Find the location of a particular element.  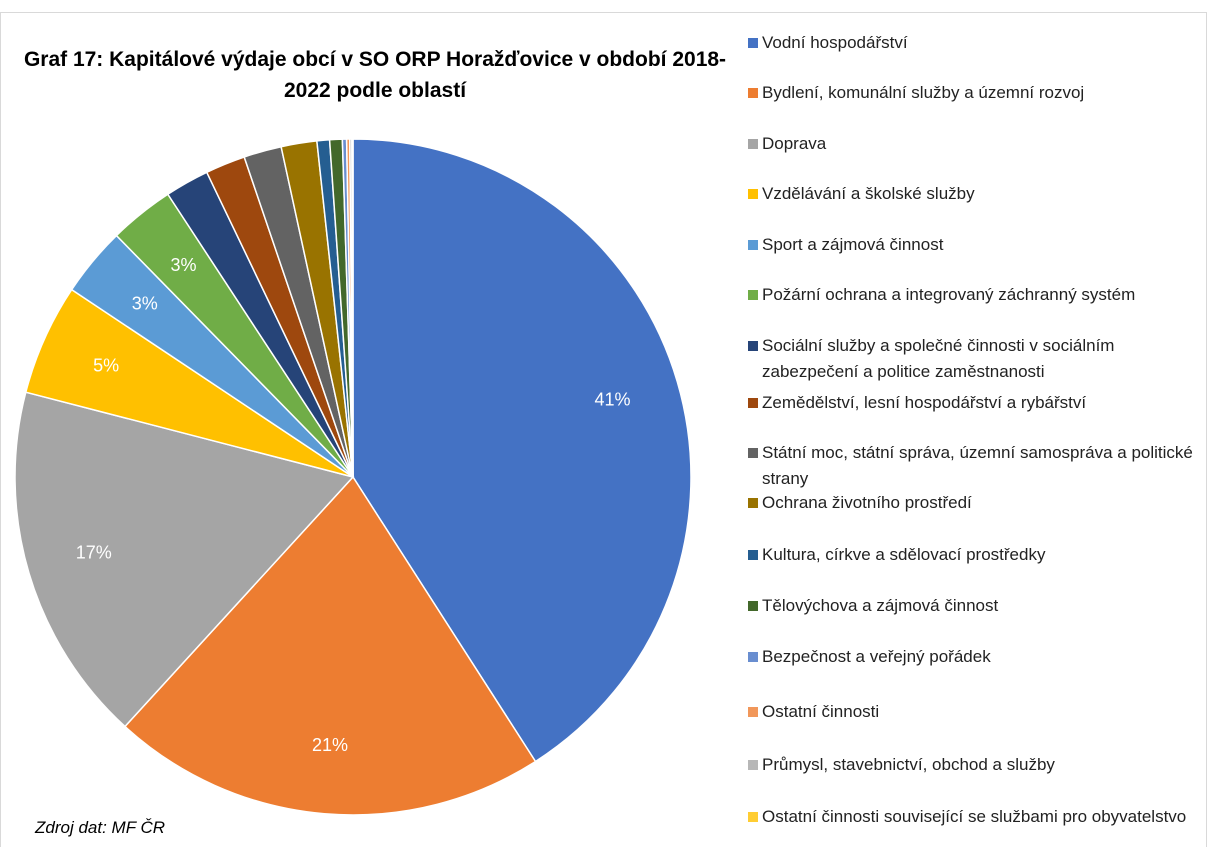

legend-item: Vodní hospodářství is located at coordinates (974, 43).